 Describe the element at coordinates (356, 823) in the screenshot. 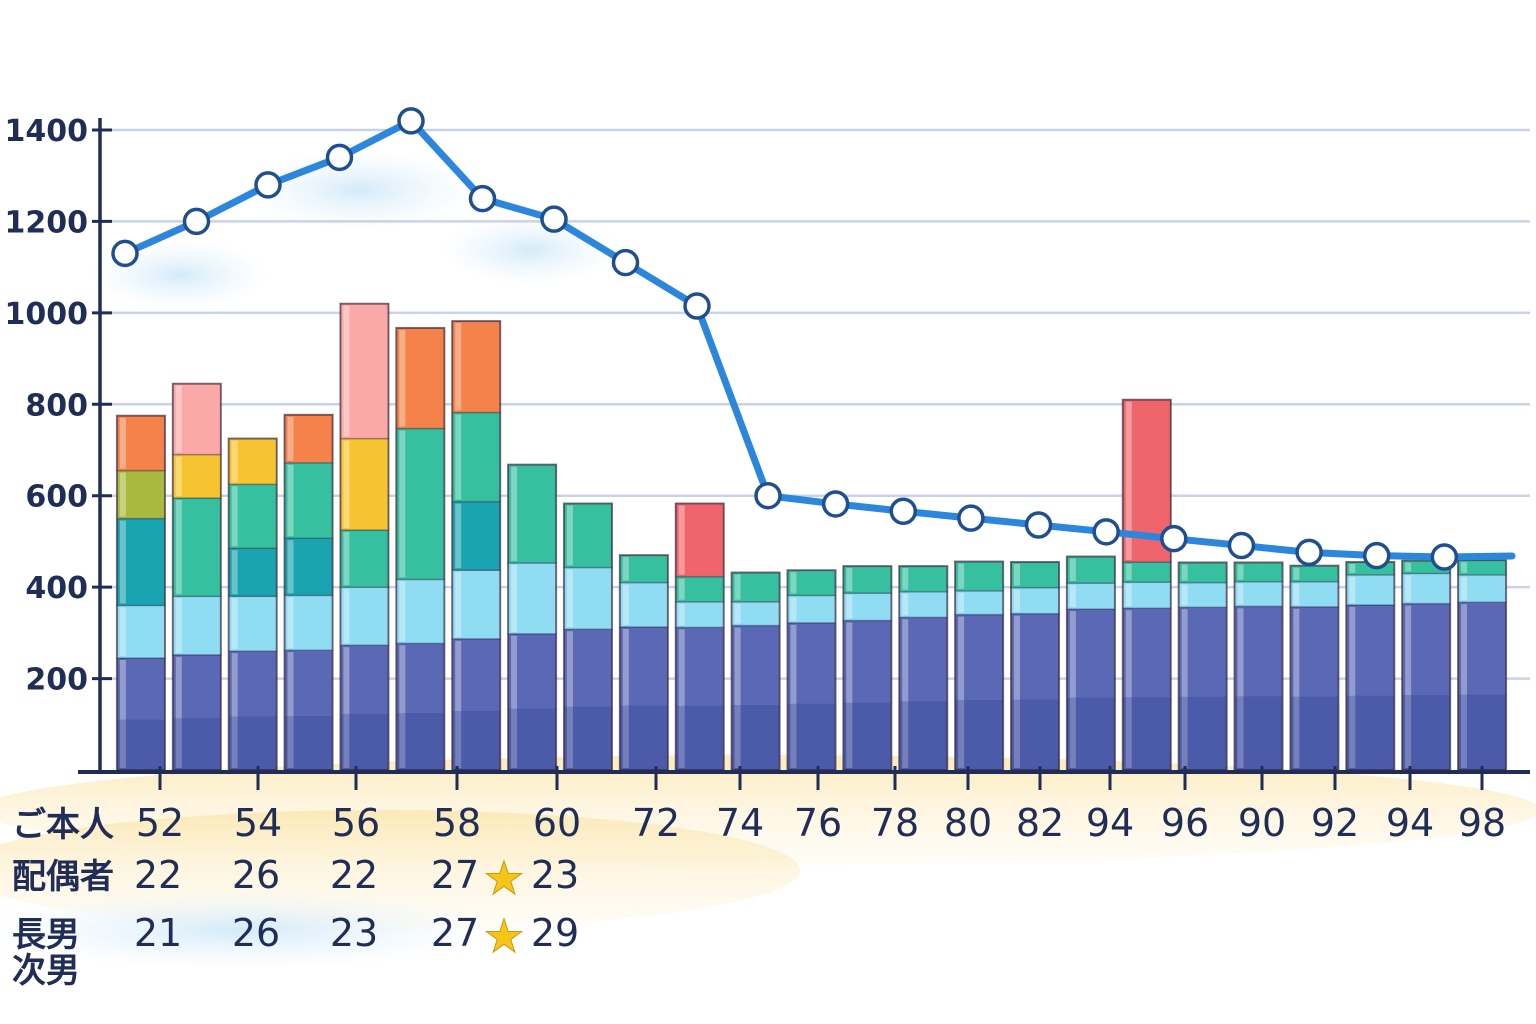

I see `row-value: 56` at that location.